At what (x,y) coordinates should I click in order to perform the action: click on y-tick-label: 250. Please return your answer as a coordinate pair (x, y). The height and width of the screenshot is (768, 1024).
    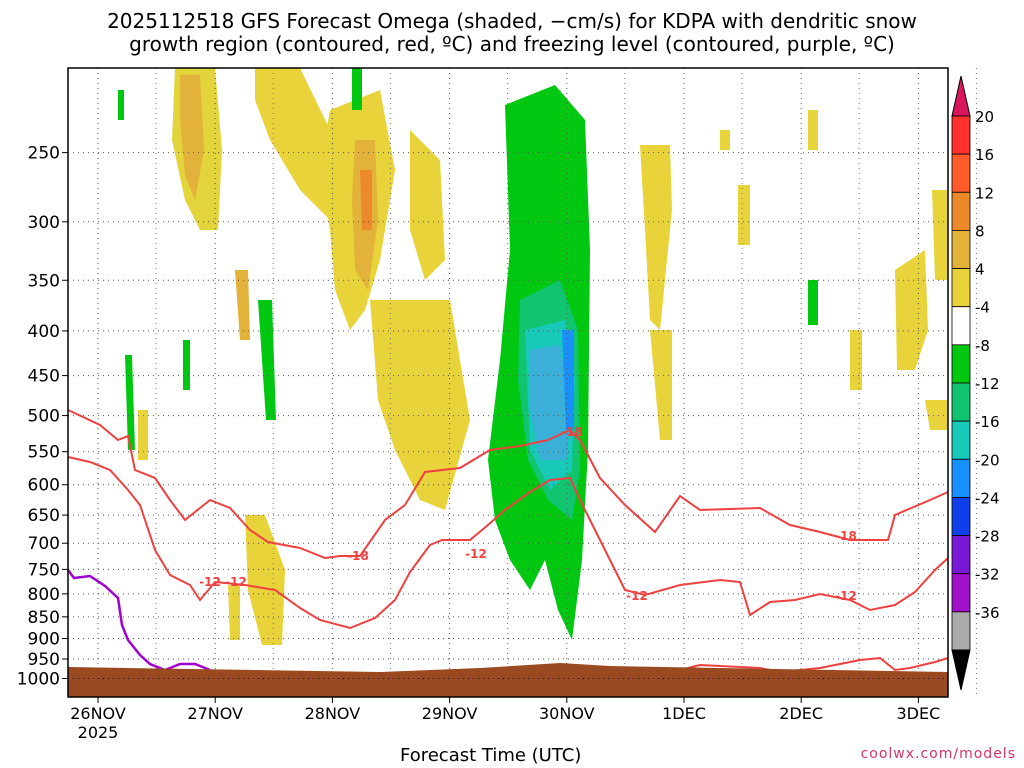
    Looking at the image, I should click on (44, 154).